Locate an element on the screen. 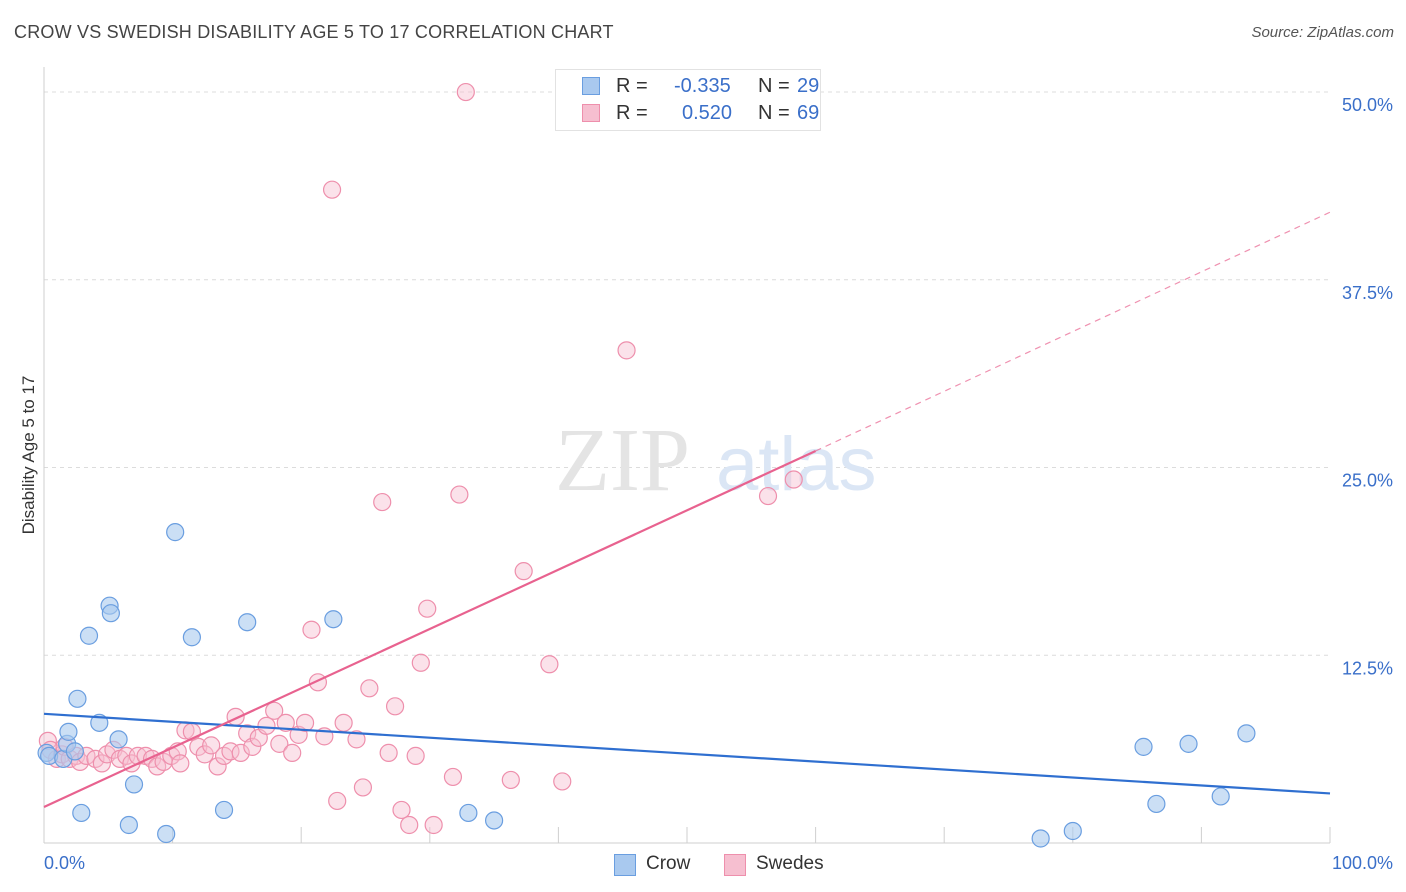 Image resolution: width=1406 pixels, height=892 pixels. swedes-r-value: 0.520 is located at coordinates (707, 113).